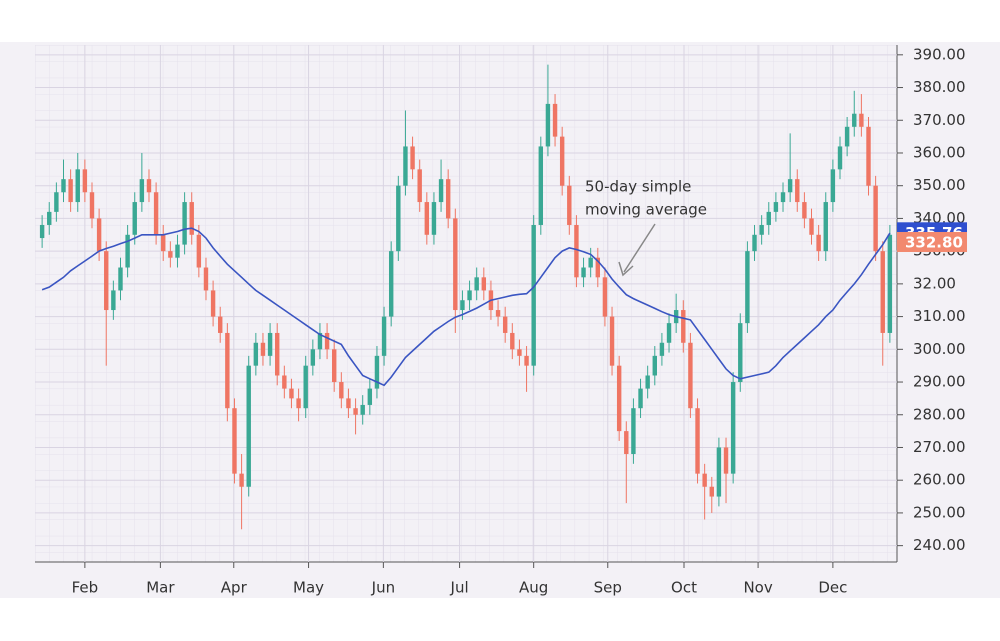 The image size is (1000, 641). Describe the element at coordinates (939, 316) in the screenshot. I see `y-tick-label: 310.00` at that location.